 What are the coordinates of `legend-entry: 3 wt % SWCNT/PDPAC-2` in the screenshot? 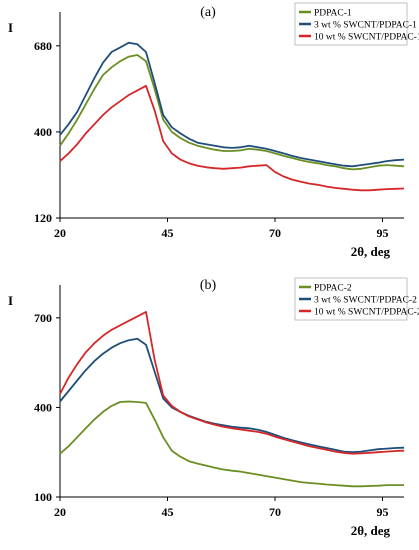 It's located at (365, 301).